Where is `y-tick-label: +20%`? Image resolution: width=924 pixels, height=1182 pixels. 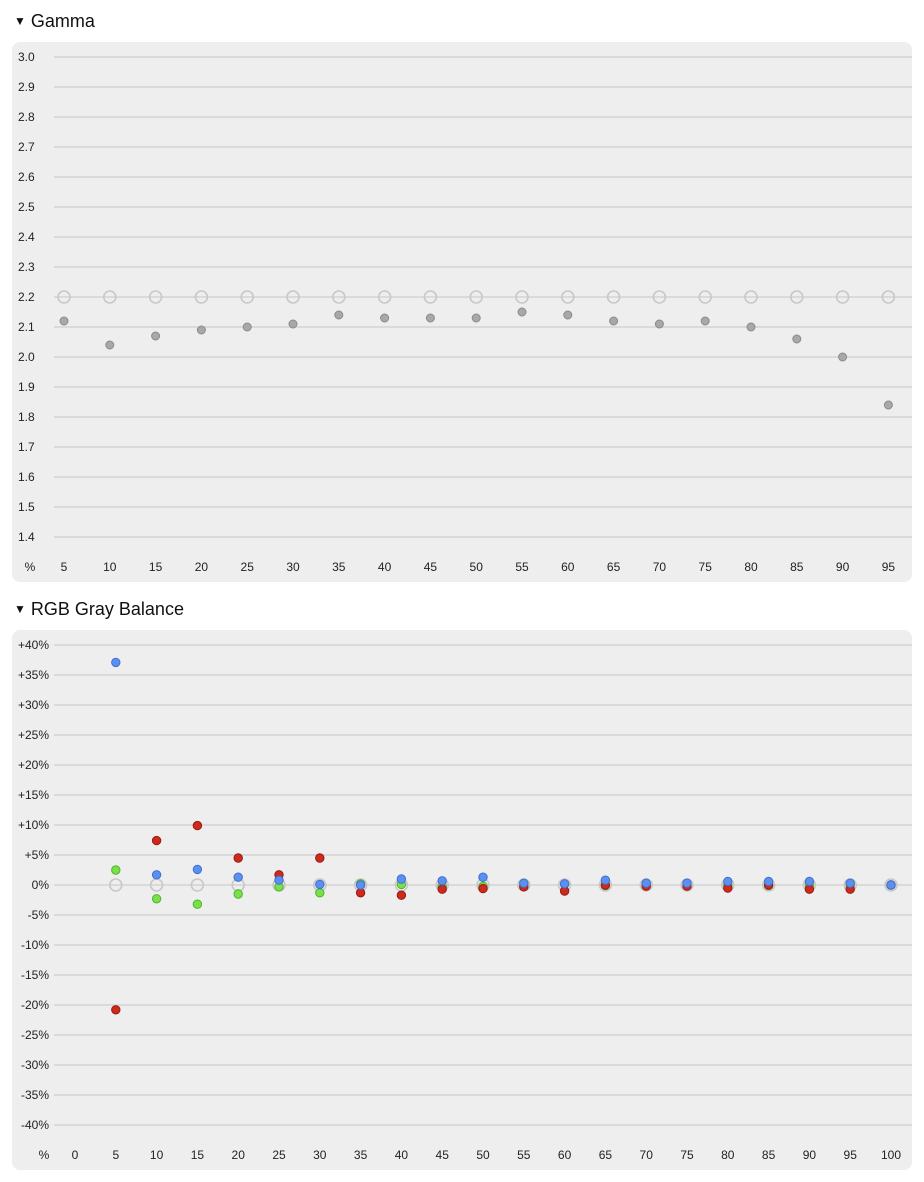
y-tick-label: +20% is located at coordinates (33, 765).